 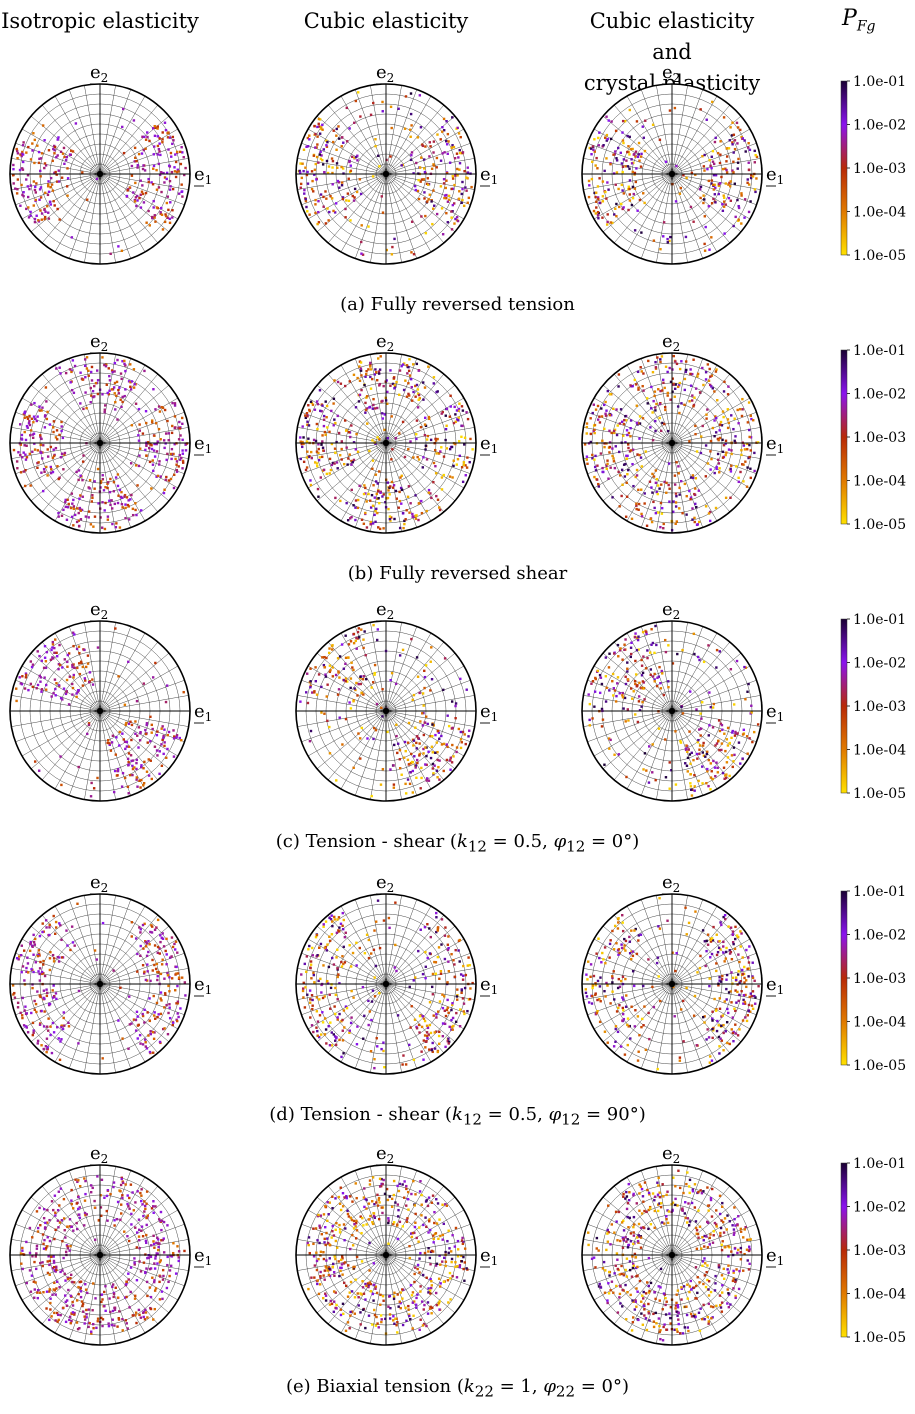 I want to click on column-header-isotropic: Isotropic elasticity, so click(x=100, y=21).